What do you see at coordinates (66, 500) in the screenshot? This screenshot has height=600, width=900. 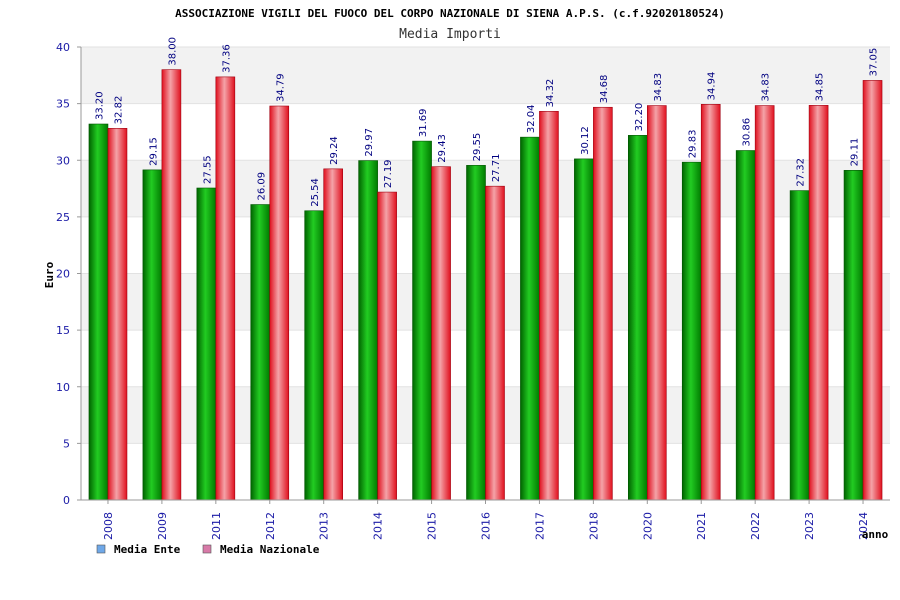 I see `y-tick-label: 0` at bounding box center [66, 500].